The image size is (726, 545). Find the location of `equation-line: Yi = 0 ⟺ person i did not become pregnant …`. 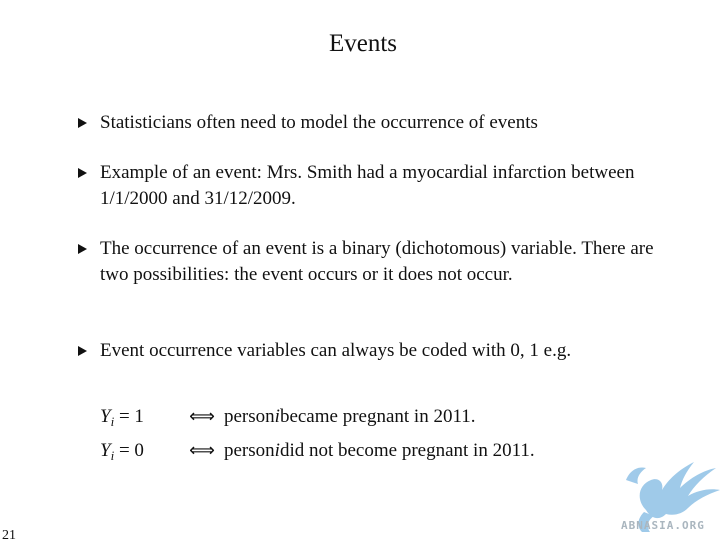

equation-line: Yi = 0 ⟺ person i did not become pregnant … is located at coordinates (317, 453).